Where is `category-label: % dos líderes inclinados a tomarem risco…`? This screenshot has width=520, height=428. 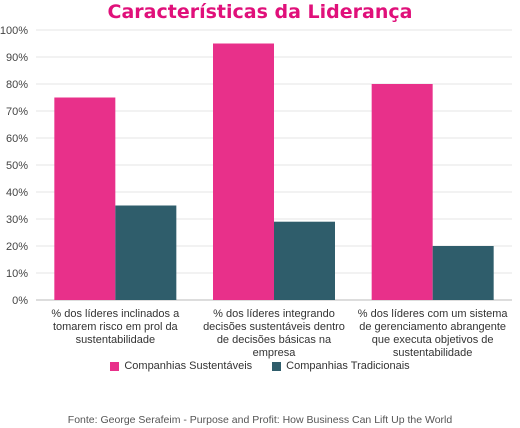
category-label: % dos líderes inclinados a tomarem risco… is located at coordinates (115, 327).